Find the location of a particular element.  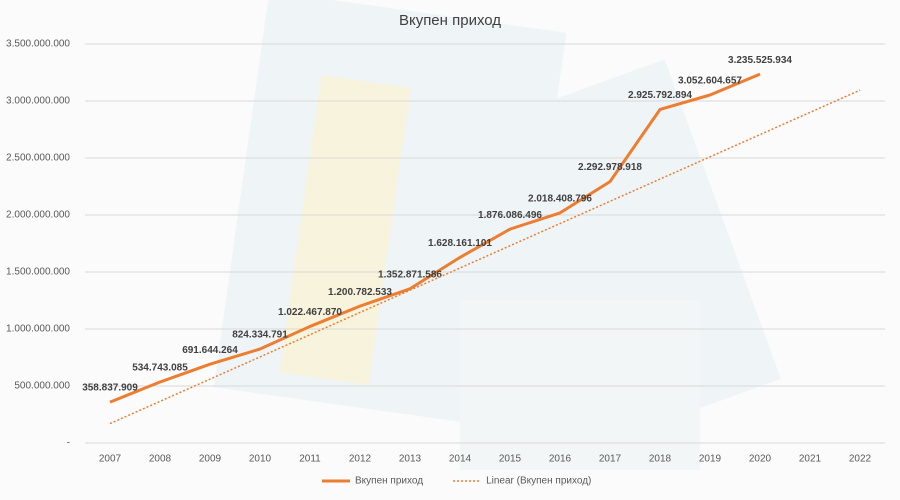

data-label: 2.292.978.918 is located at coordinates (610, 167).